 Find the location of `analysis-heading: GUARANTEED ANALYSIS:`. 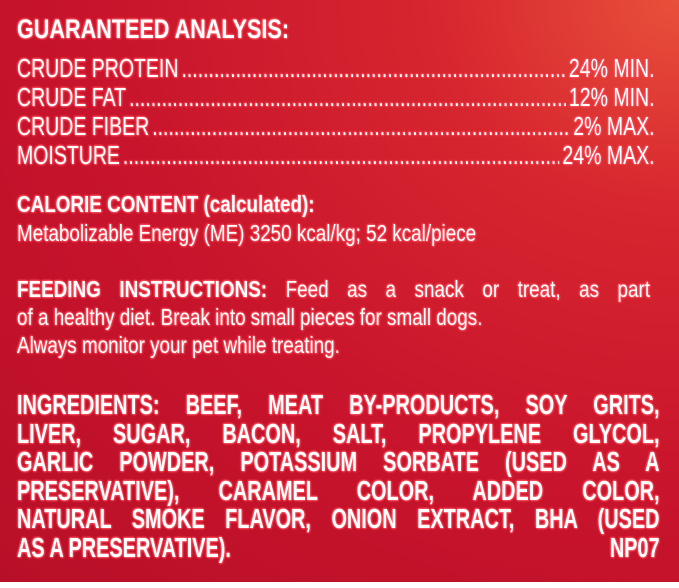

analysis-heading: GUARANTEED ANALYSIS: is located at coordinates (153, 29).